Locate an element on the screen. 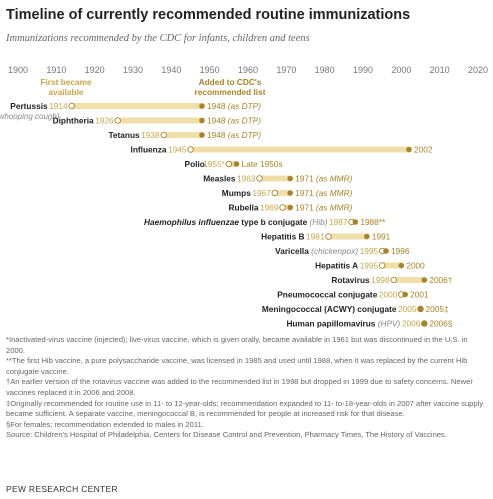 The height and width of the screenshot is (499, 493). available-year-label: 1938 is located at coordinates (150, 135).